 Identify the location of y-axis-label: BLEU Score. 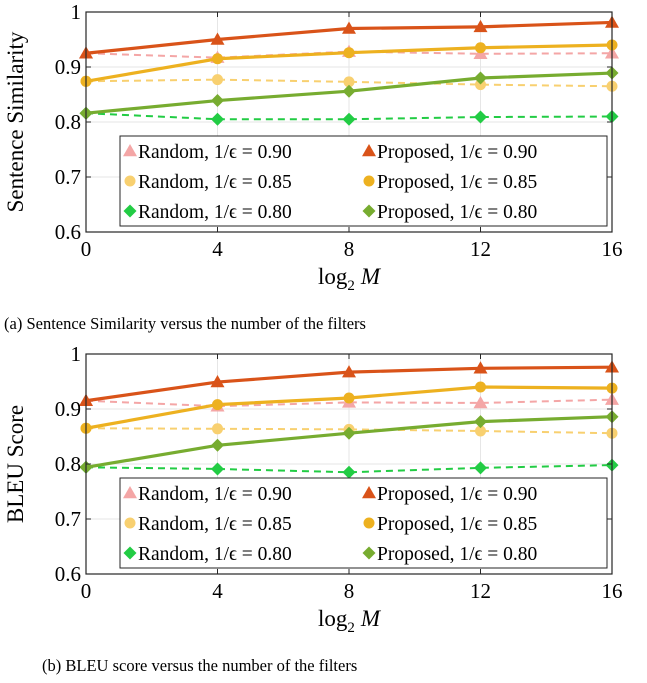
(15, 464).